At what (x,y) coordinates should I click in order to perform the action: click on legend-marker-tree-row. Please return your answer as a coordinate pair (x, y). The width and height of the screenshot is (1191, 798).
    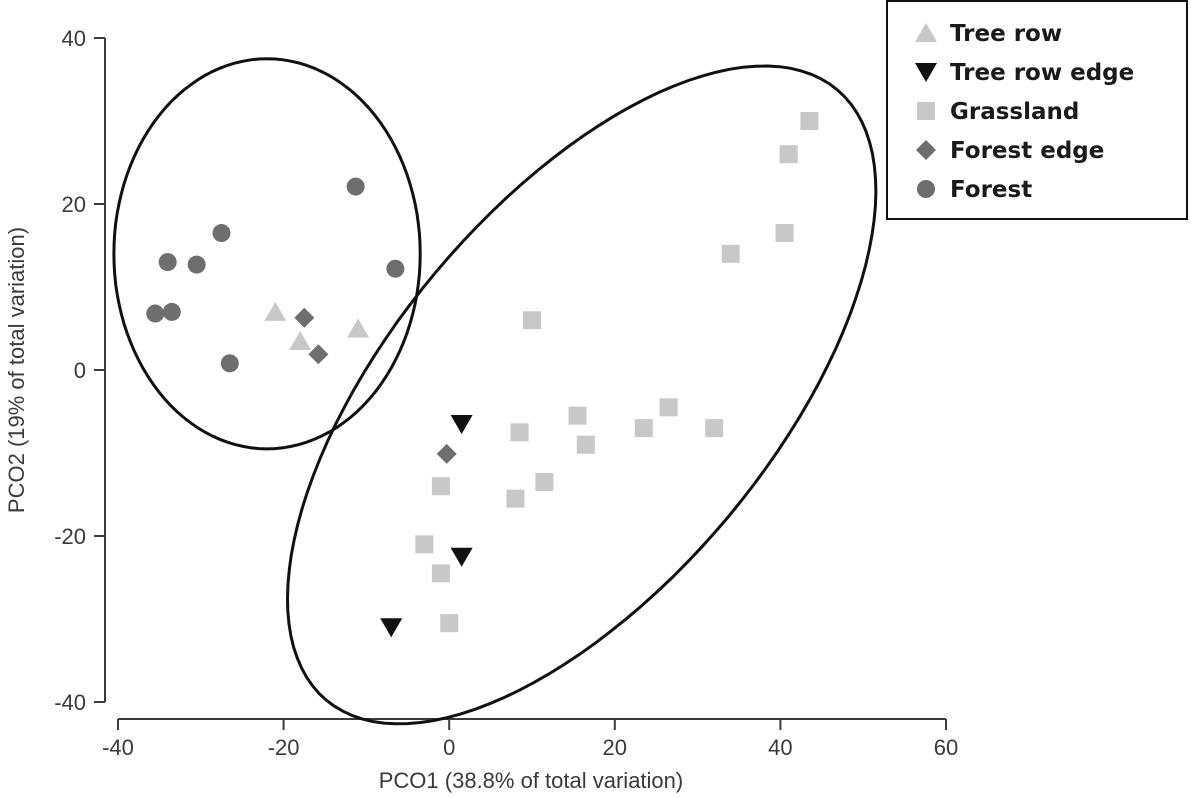
    Looking at the image, I should click on (926, 32).